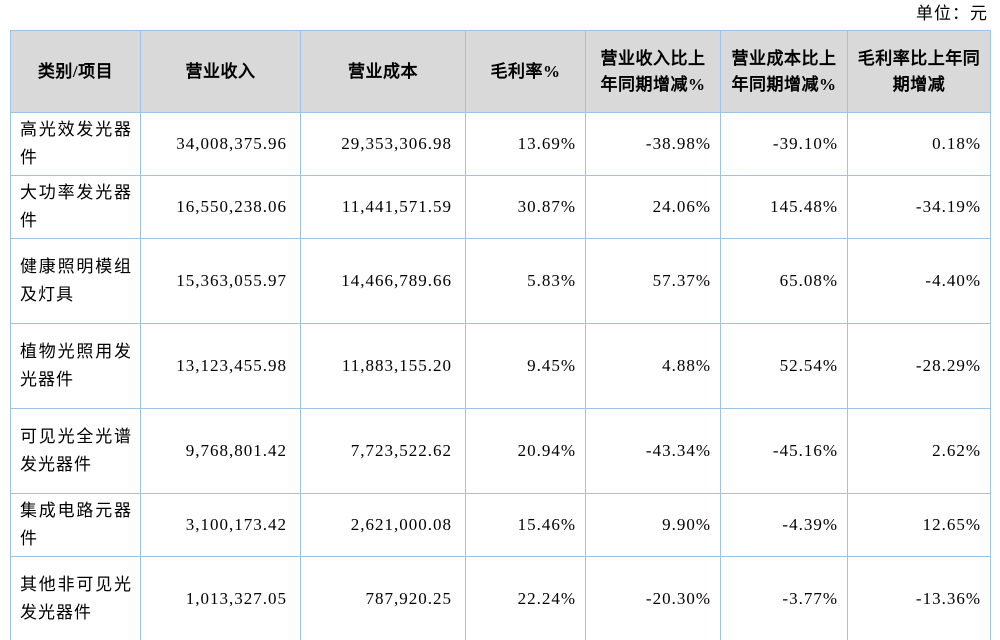 The height and width of the screenshot is (640, 1000). What do you see at coordinates (220, 281) in the screenshot?
I see `cell-revenue: 15,363,055.97` at bounding box center [220, 281].